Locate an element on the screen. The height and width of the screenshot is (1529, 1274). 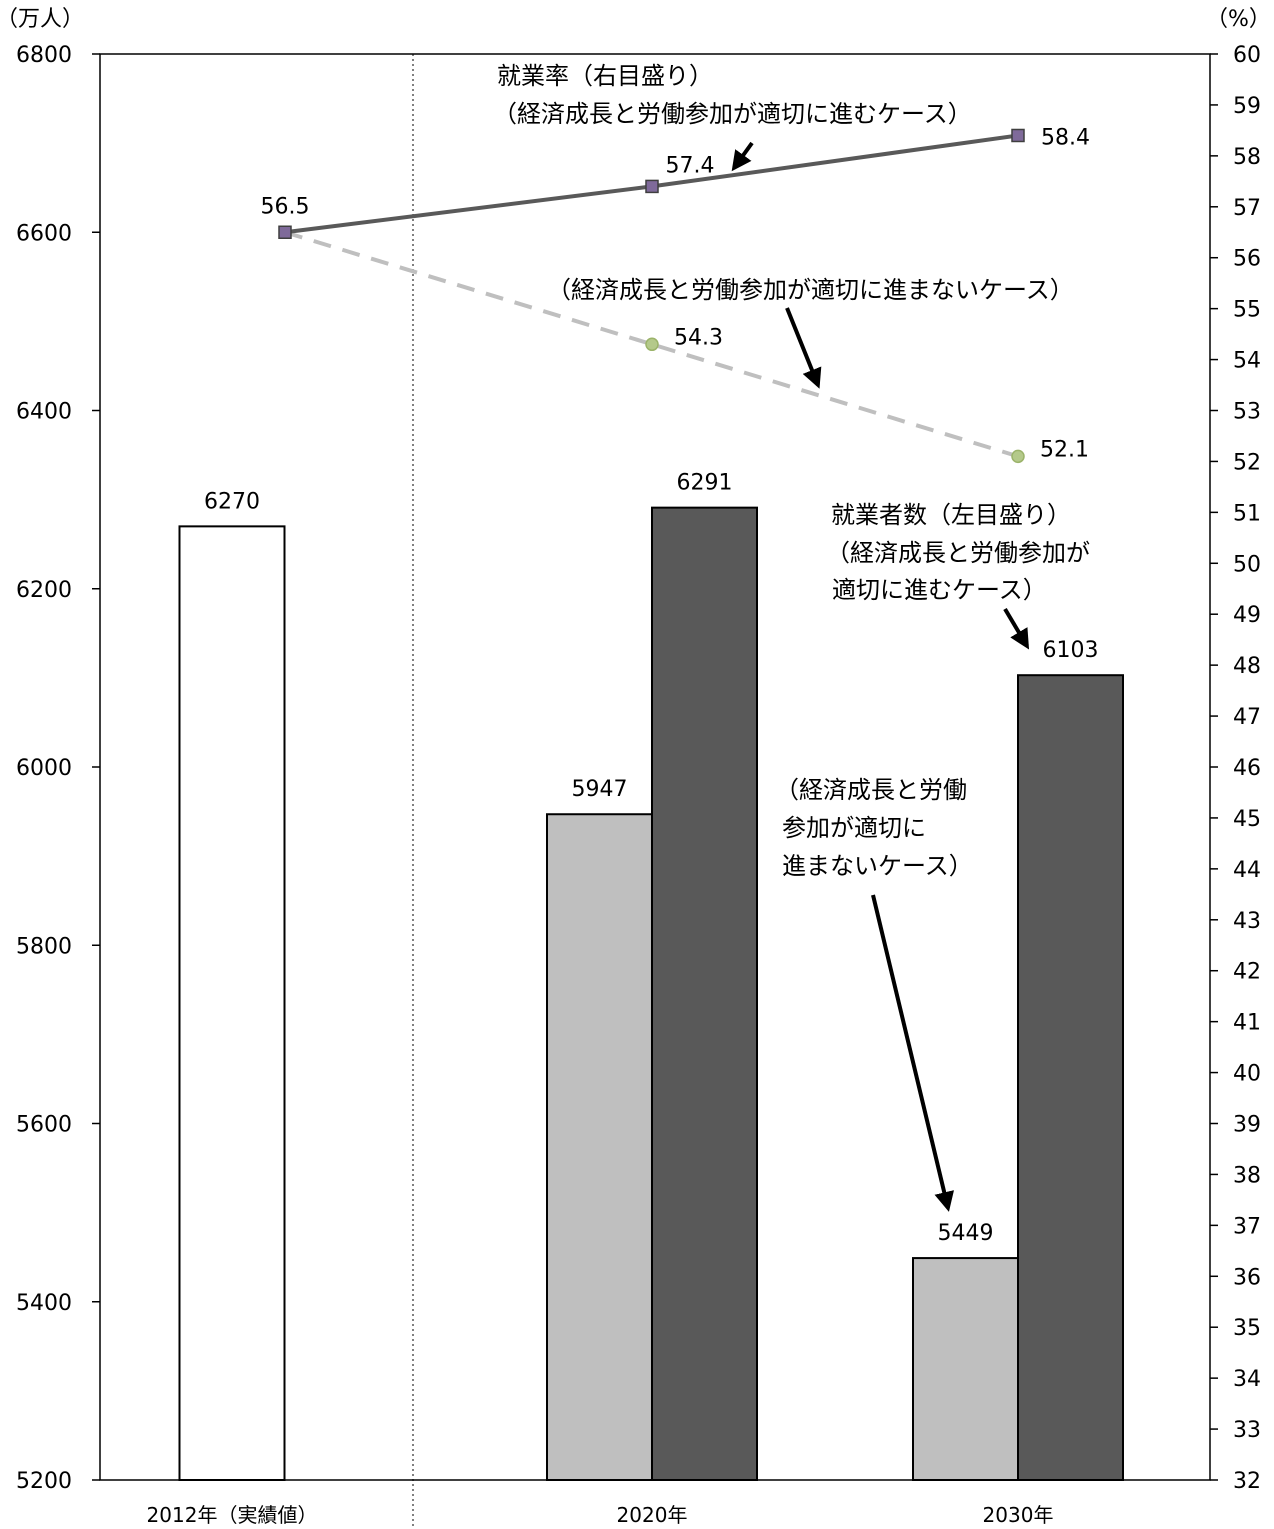
arrow-emp-not-appropriate is located at coordinates (912, 1053).